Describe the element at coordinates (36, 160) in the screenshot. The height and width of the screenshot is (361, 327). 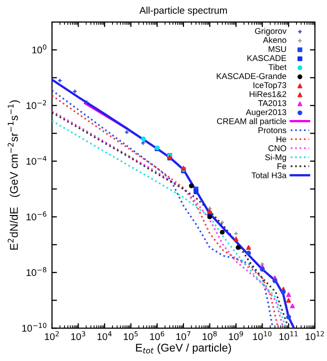
I see `y-tick-label: 10$^{−4}$` at that location.